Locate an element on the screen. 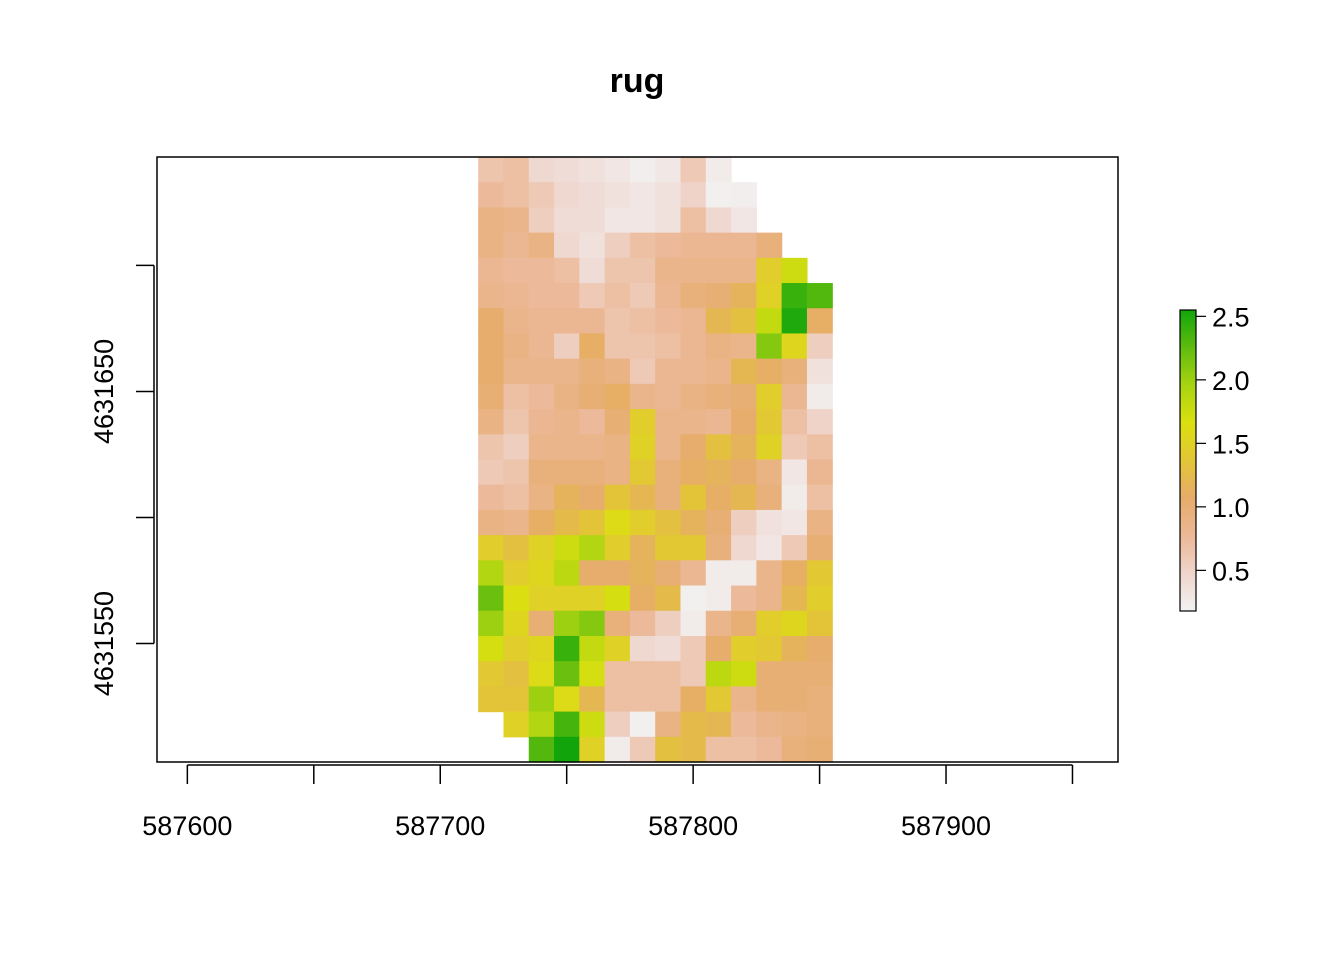 The height and width of the screenshot is (965, 1344). legend-tick-label: 1.0 is located at coordinates (1231, 508).